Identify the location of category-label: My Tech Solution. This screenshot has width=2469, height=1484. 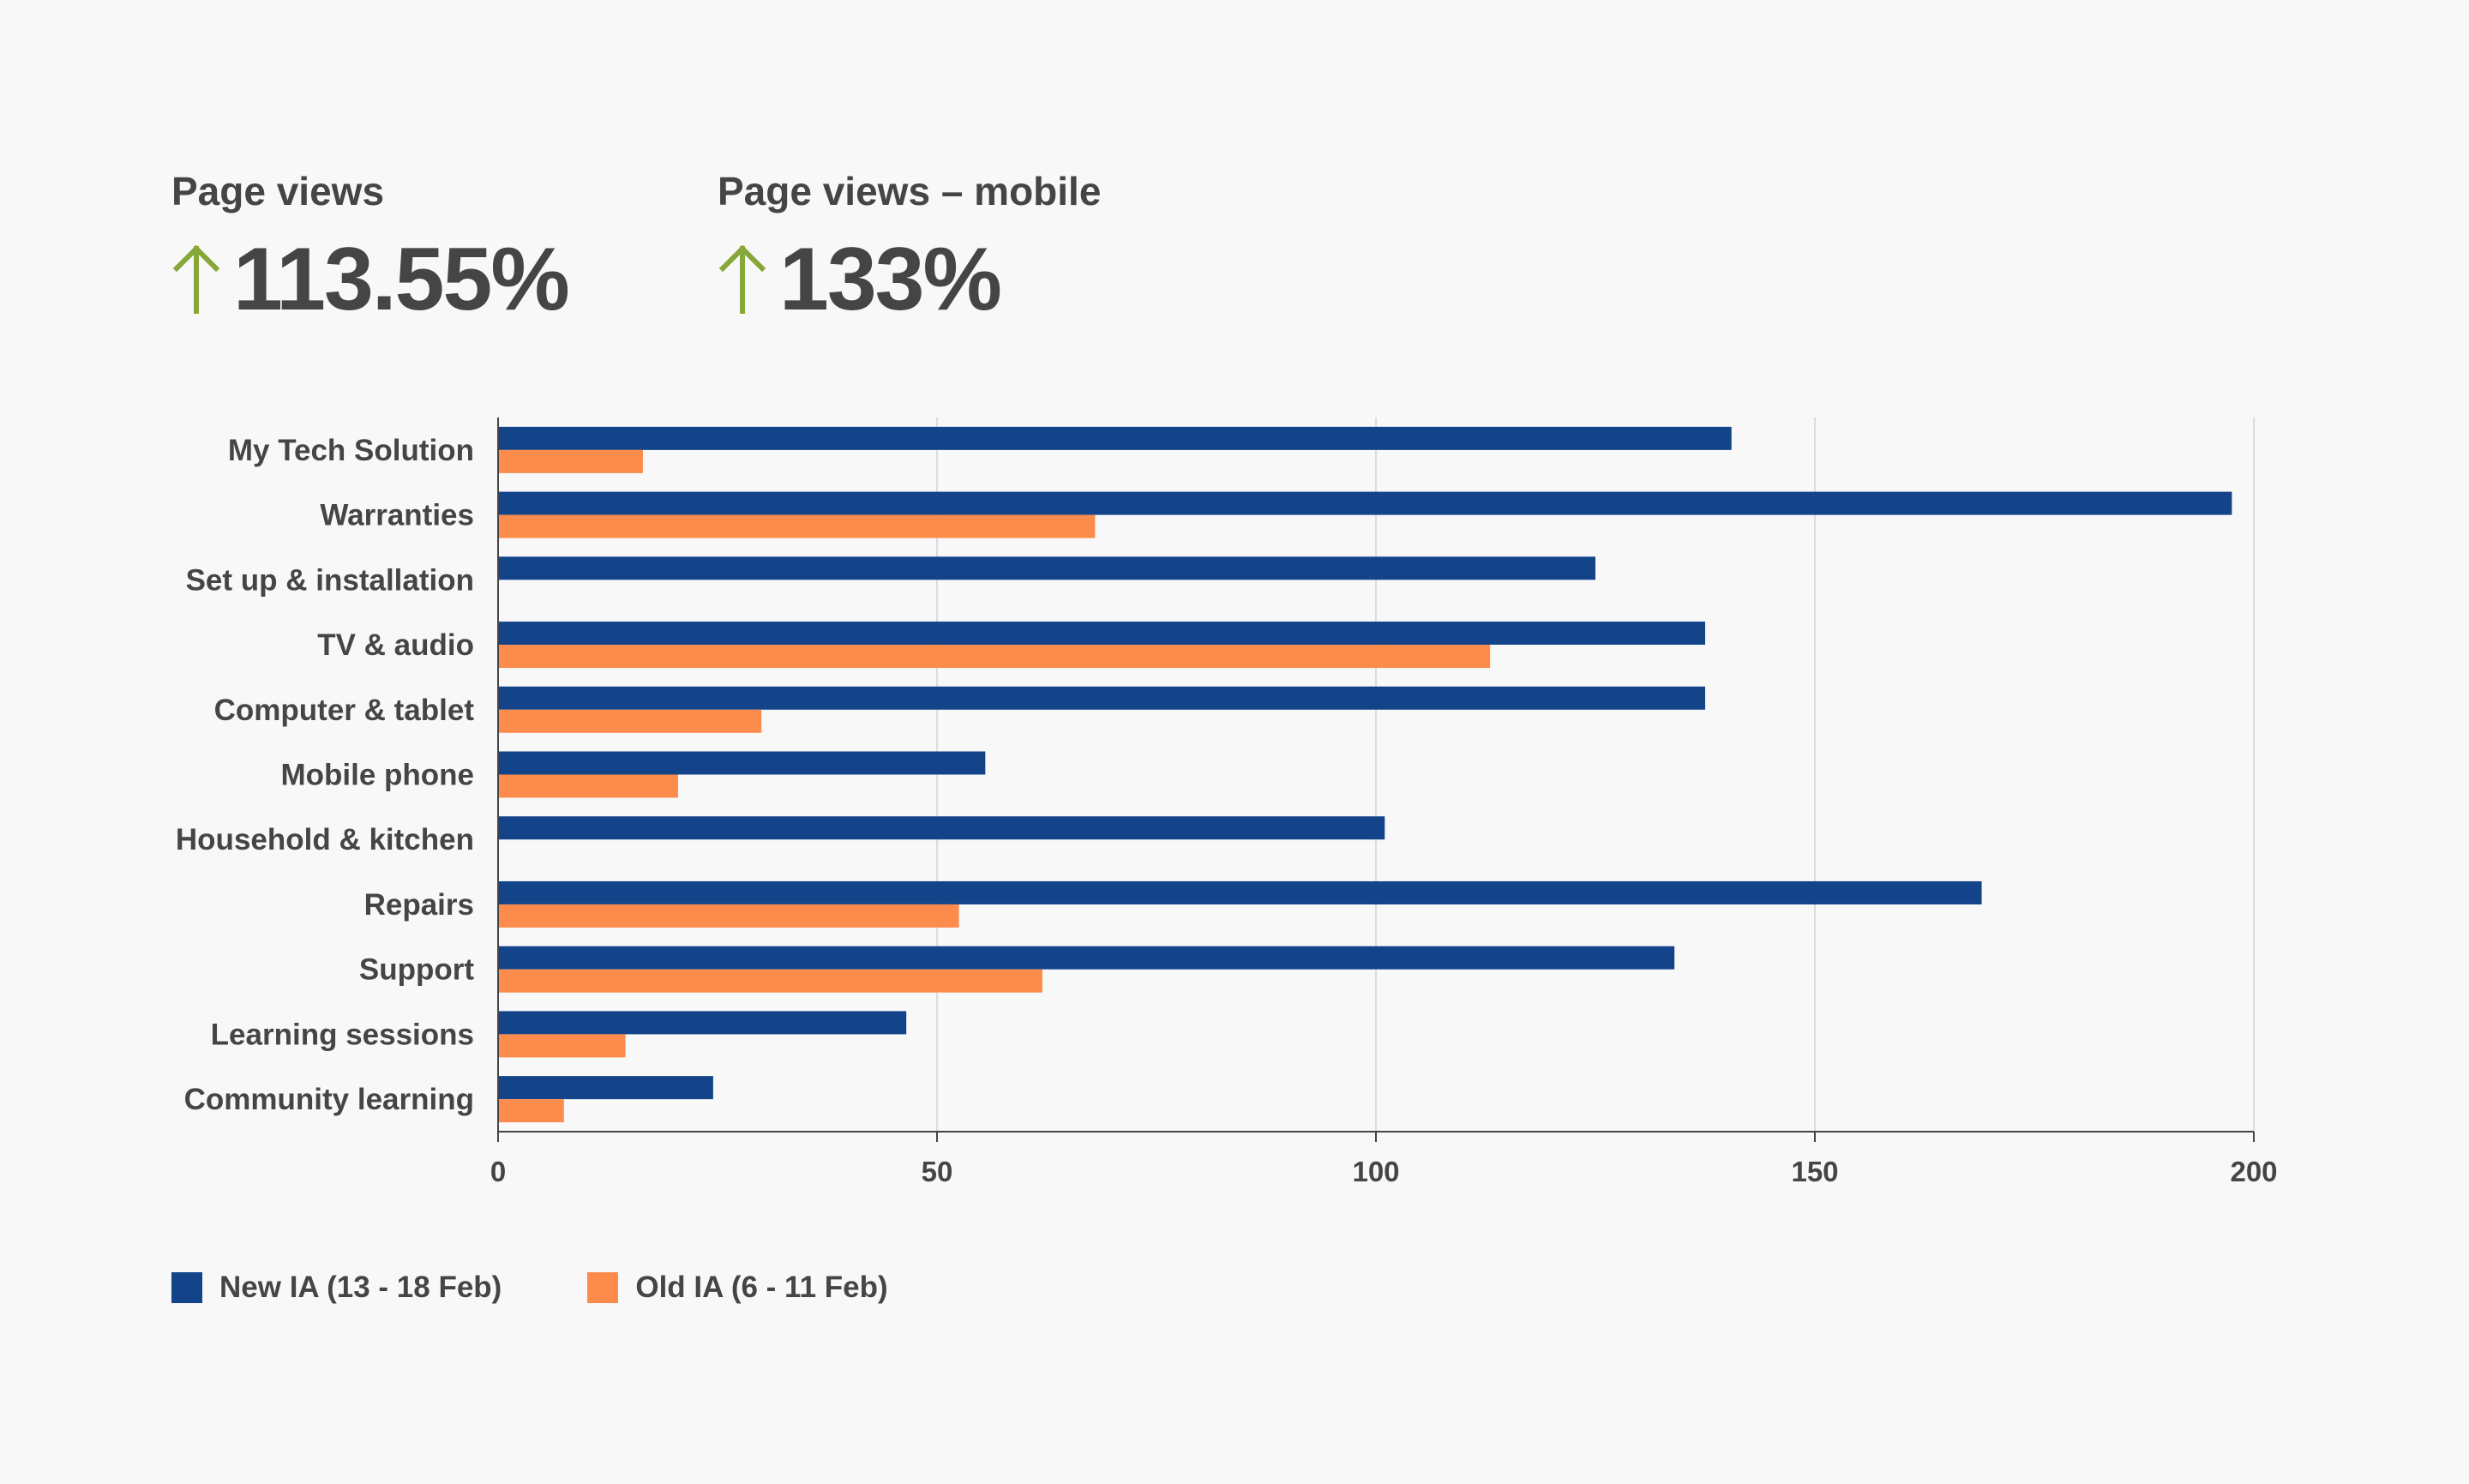
(351, 451).